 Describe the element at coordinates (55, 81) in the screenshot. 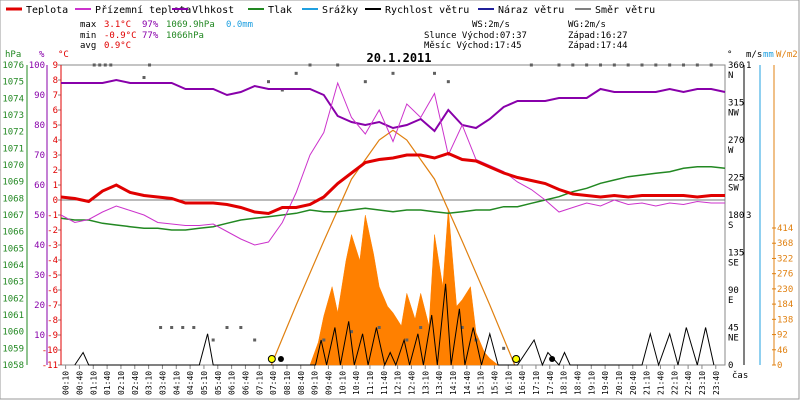

I see `y-tick-temp: 8` at that location.